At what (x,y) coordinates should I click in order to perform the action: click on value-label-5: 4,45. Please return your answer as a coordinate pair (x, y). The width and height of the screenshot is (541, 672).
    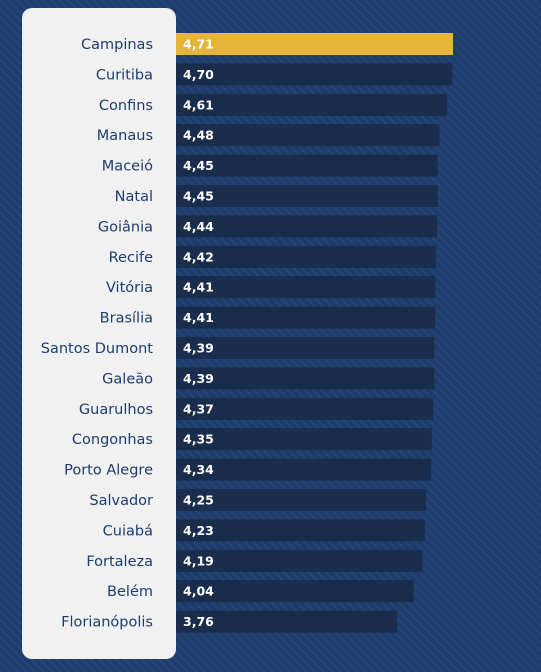
    Looking at the image, I should click on (198, 196).